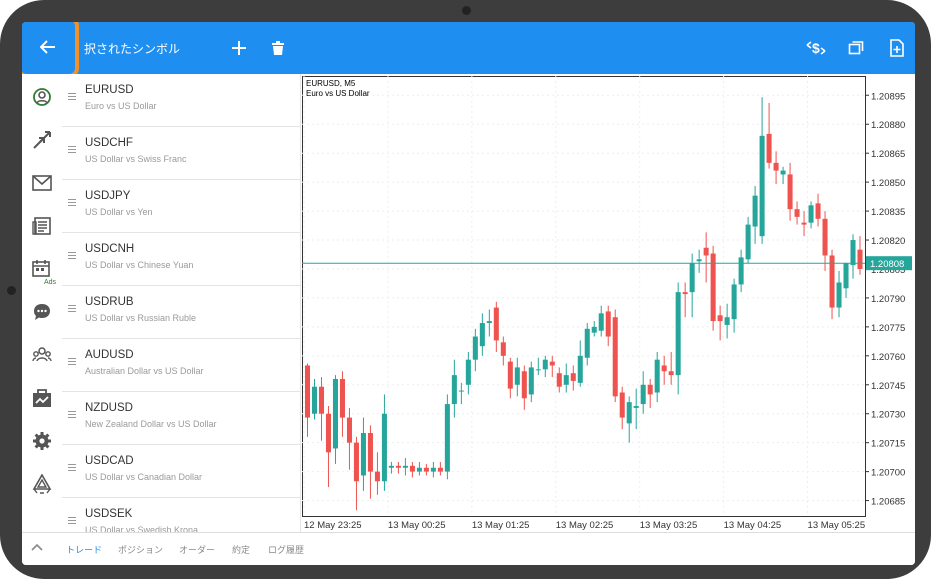  I want to click on y-tick-label: 1.20820, so click(888, 241).